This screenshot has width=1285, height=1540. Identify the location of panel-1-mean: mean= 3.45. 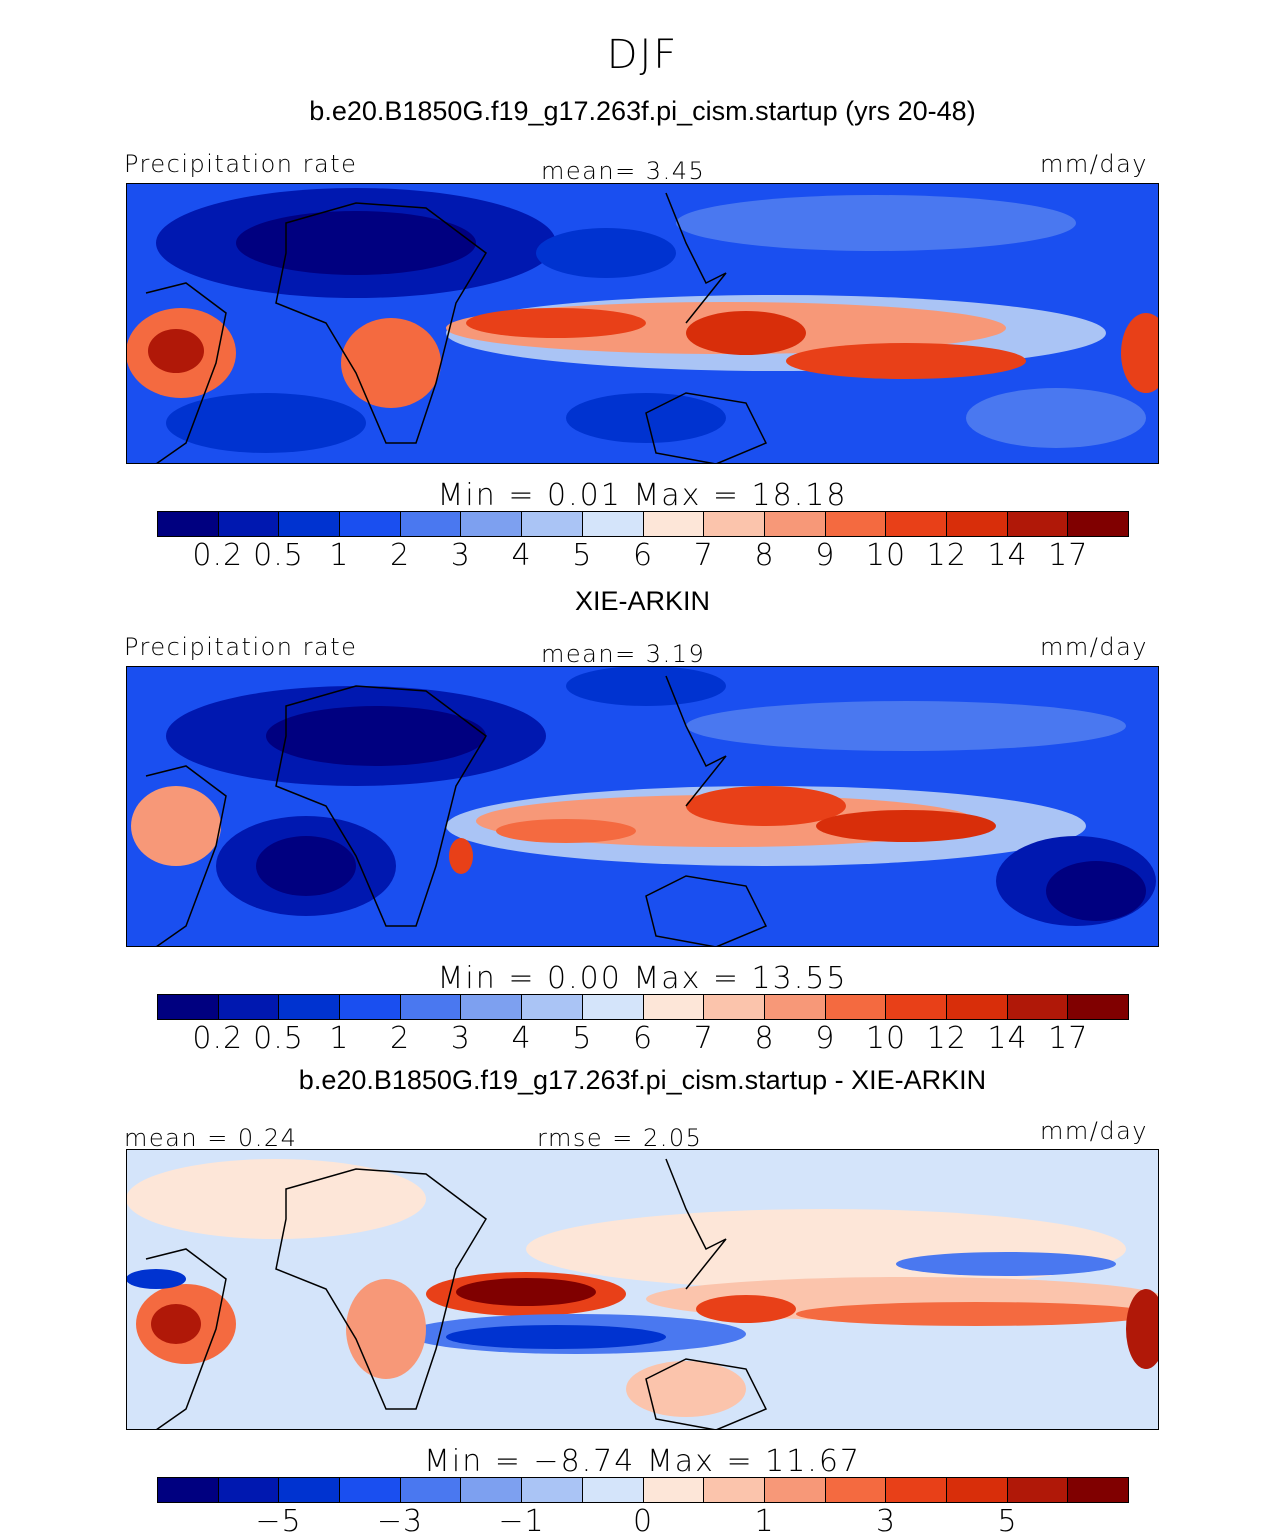
(623, 171).